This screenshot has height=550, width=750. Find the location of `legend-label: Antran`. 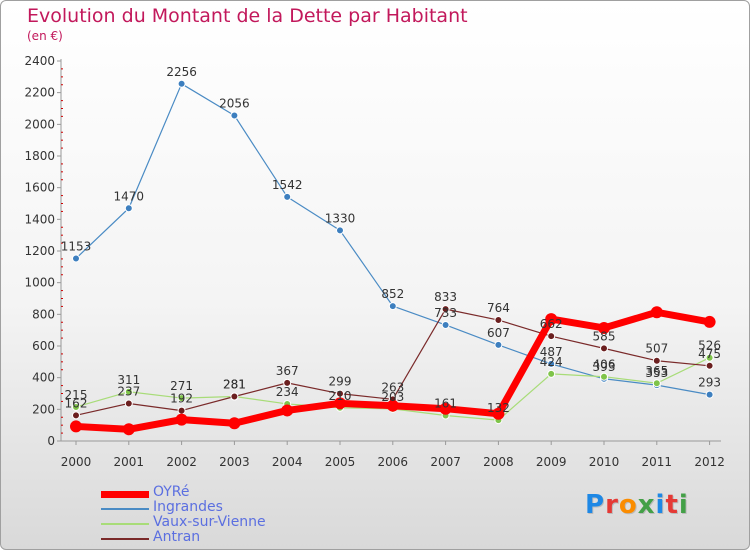

legend-label: Antran is located at coordinates (177, 537).